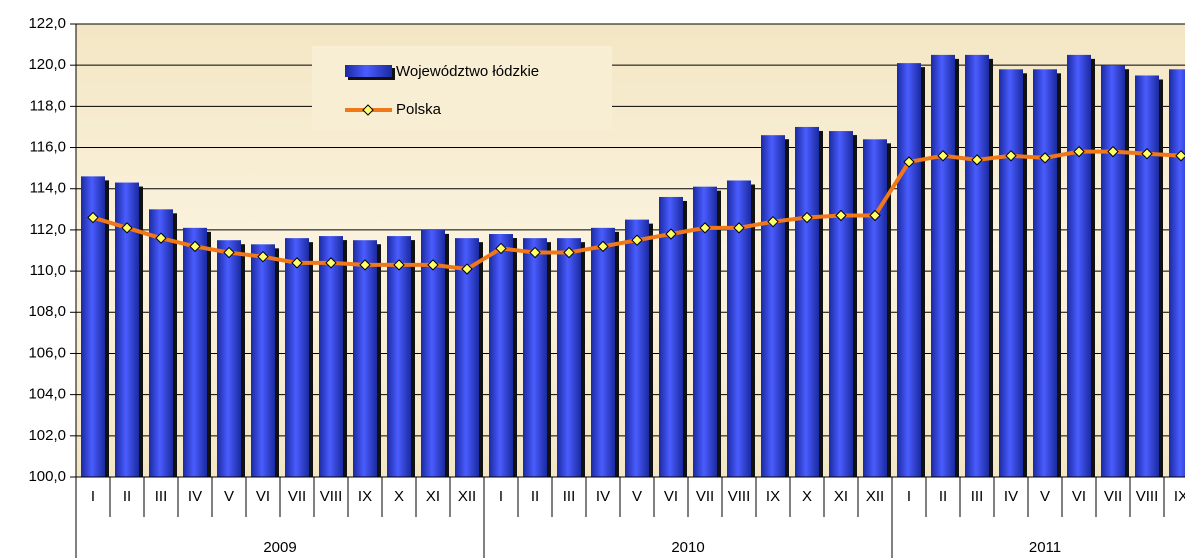 The width and height of the screenshot is (1185, 558). I want to click on y-tick-label: 100,0, so click(47, 476).